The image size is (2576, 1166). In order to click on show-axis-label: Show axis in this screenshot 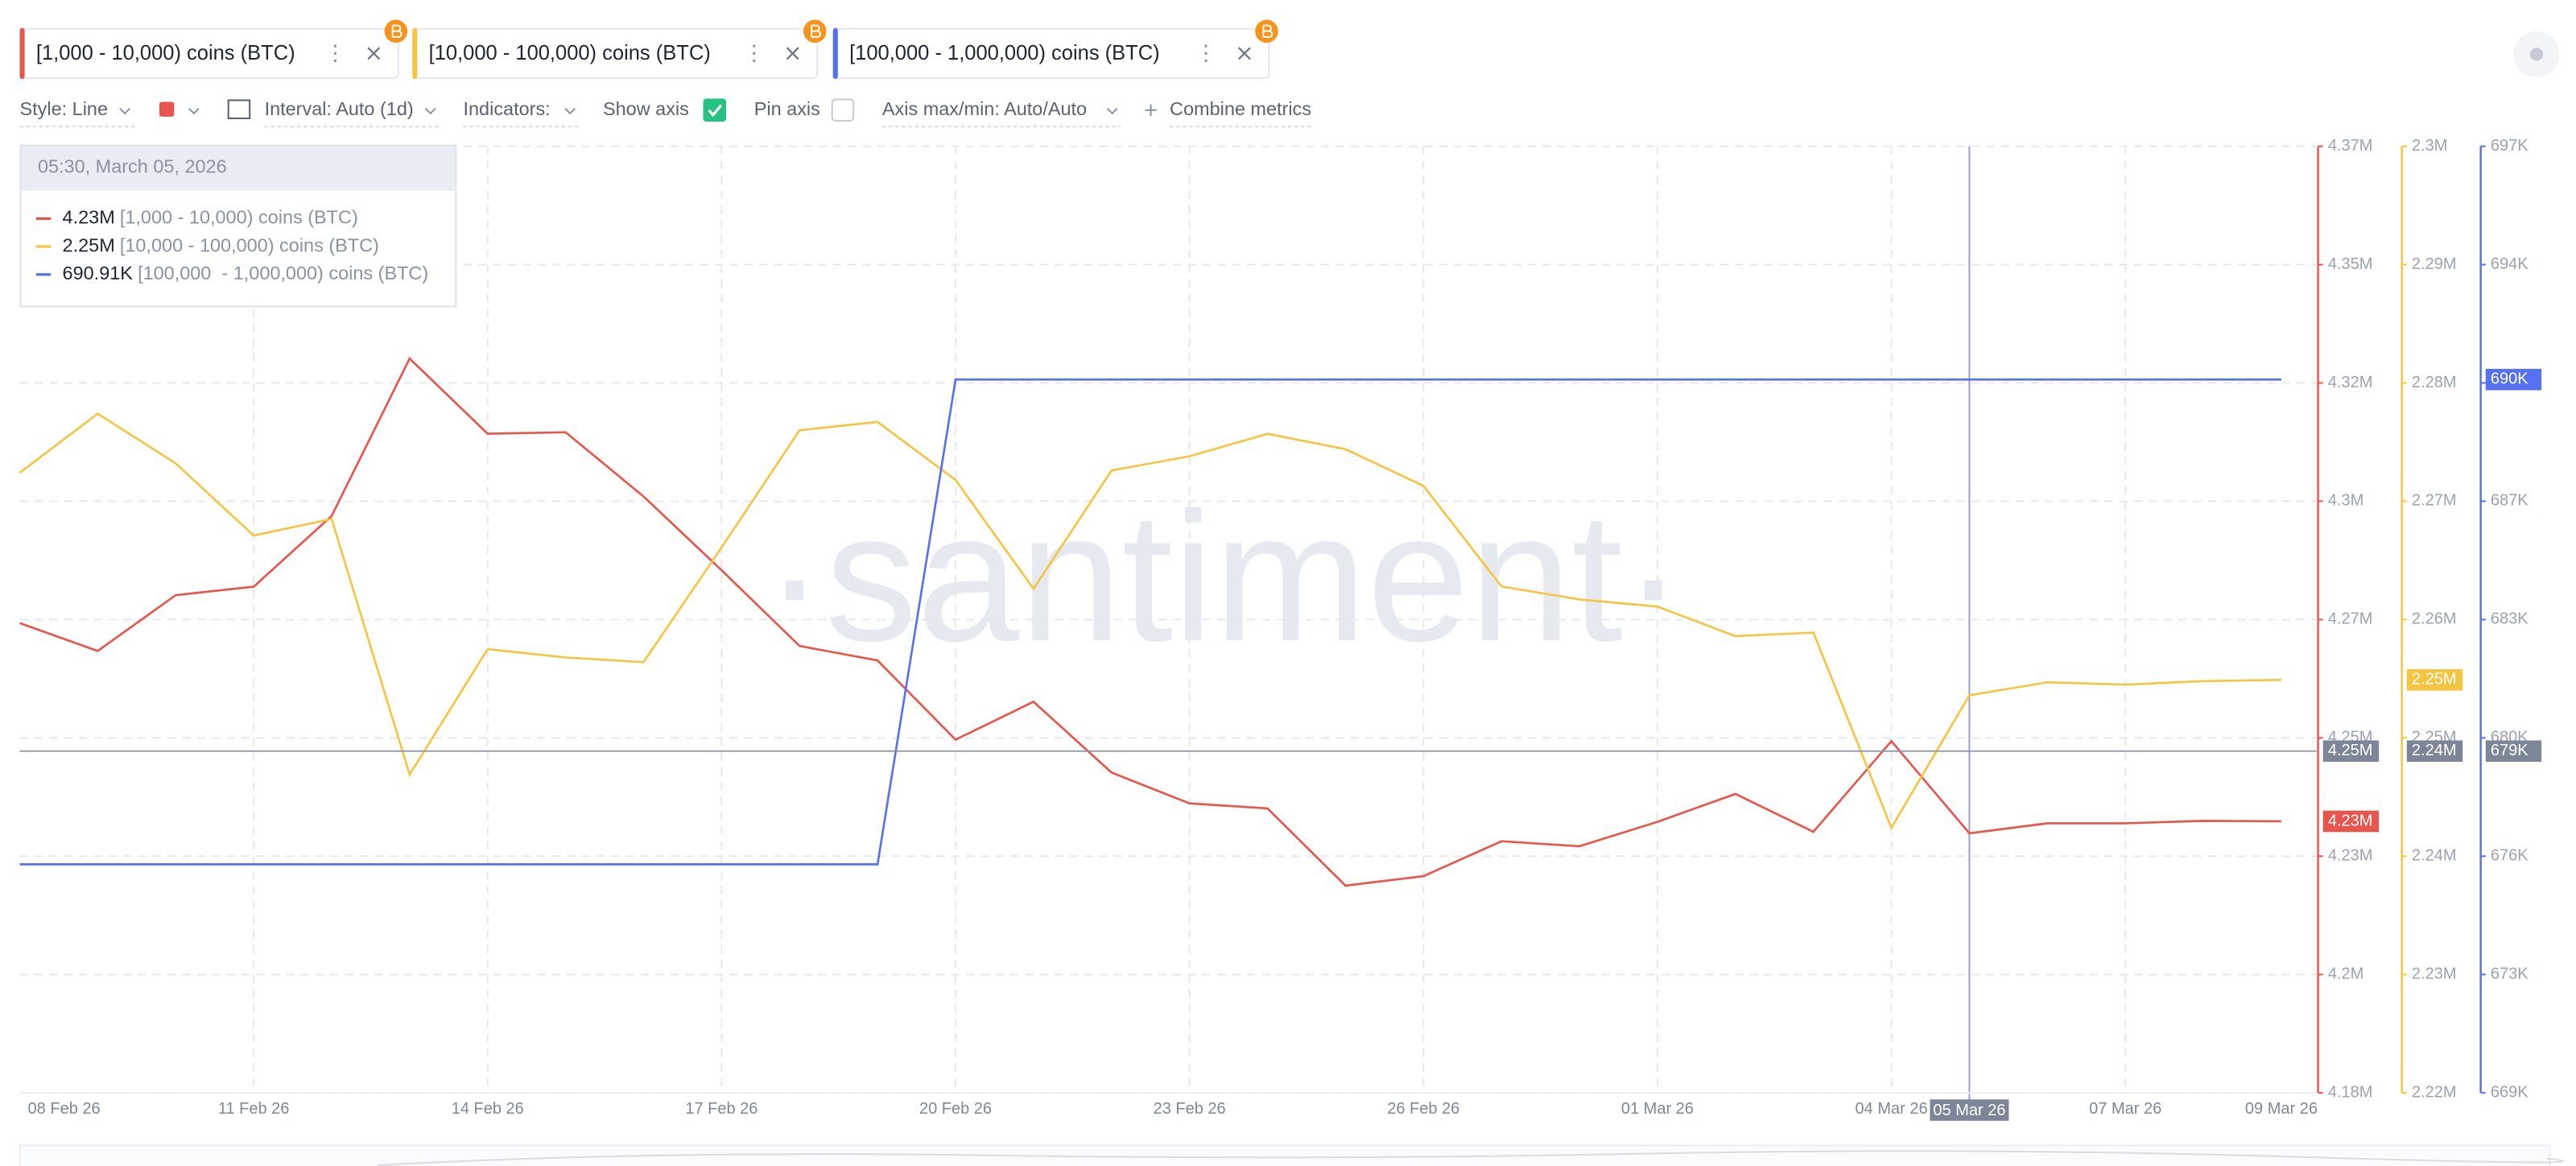, I will do `click(646, 109)`.